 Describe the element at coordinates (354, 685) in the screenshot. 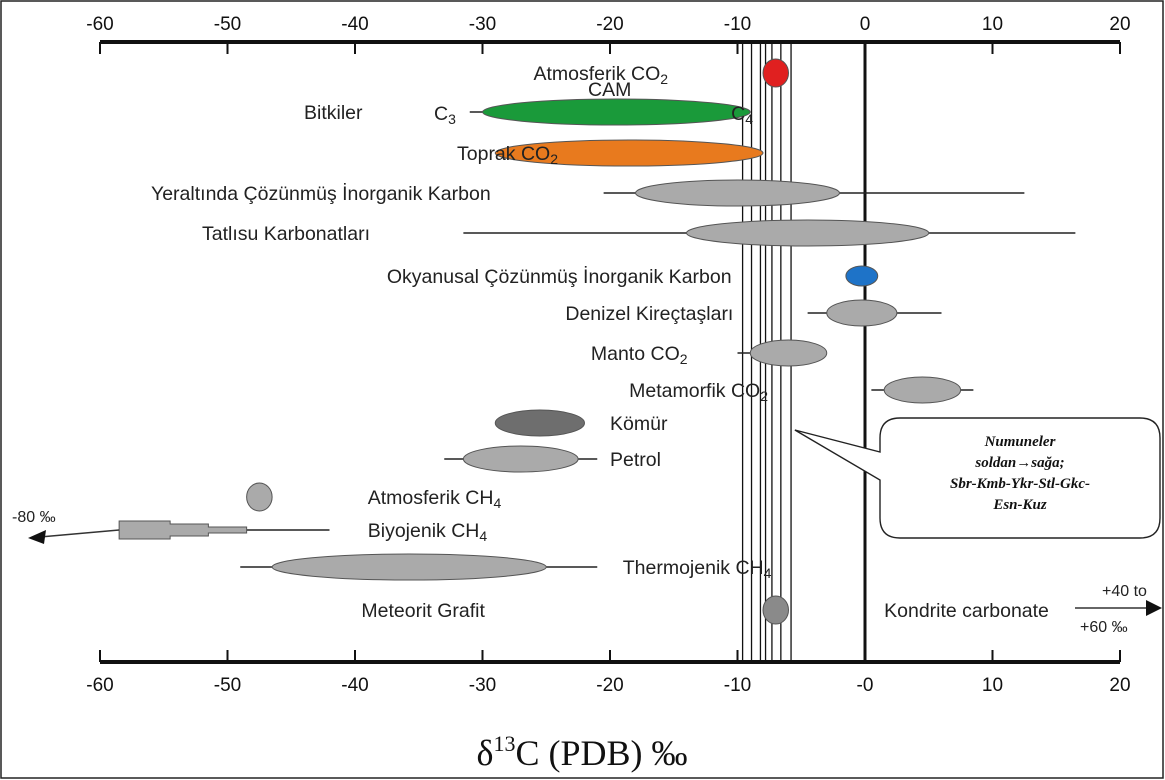

I see `bottom-tick-label: -40` at that location.